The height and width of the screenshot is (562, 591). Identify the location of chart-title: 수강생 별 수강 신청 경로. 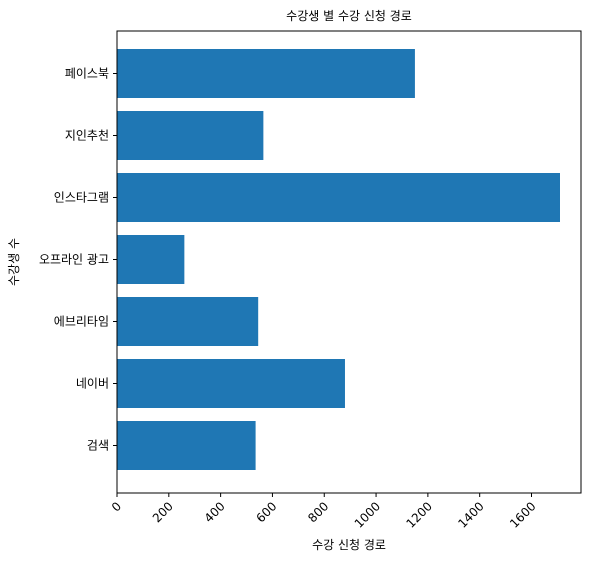
(349, 16).